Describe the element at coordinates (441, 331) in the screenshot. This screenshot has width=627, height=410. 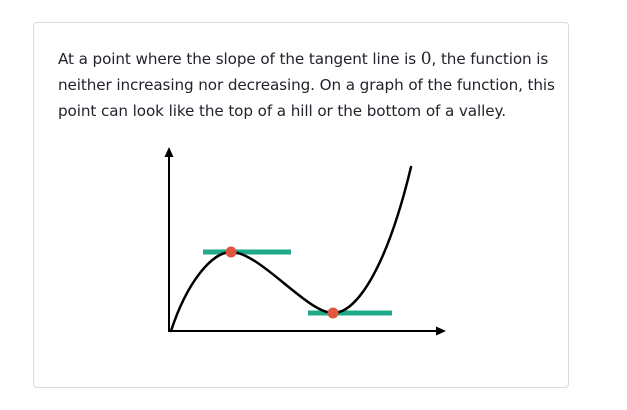
I see `arrow-right-icon` at that location.